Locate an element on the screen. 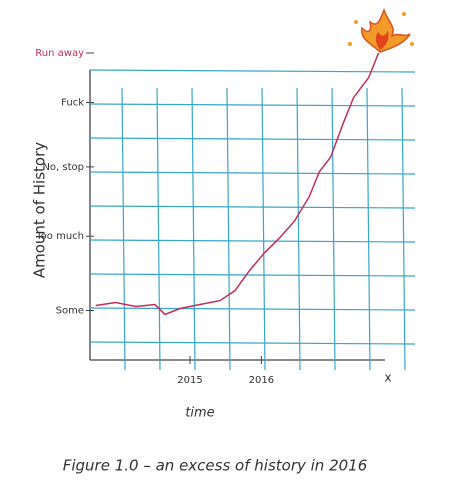 The image size is (451, 500). flame is located at coordinates (381, 30).